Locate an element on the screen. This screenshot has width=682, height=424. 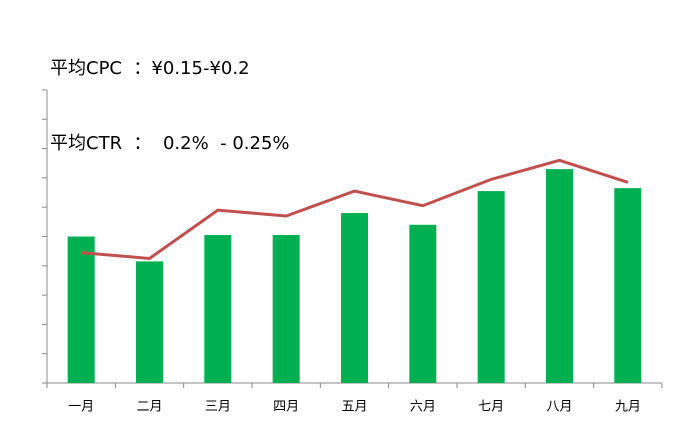
header-line: 平均CTR ： 0.2% - 0.25% is located at coordinates (170, 143).